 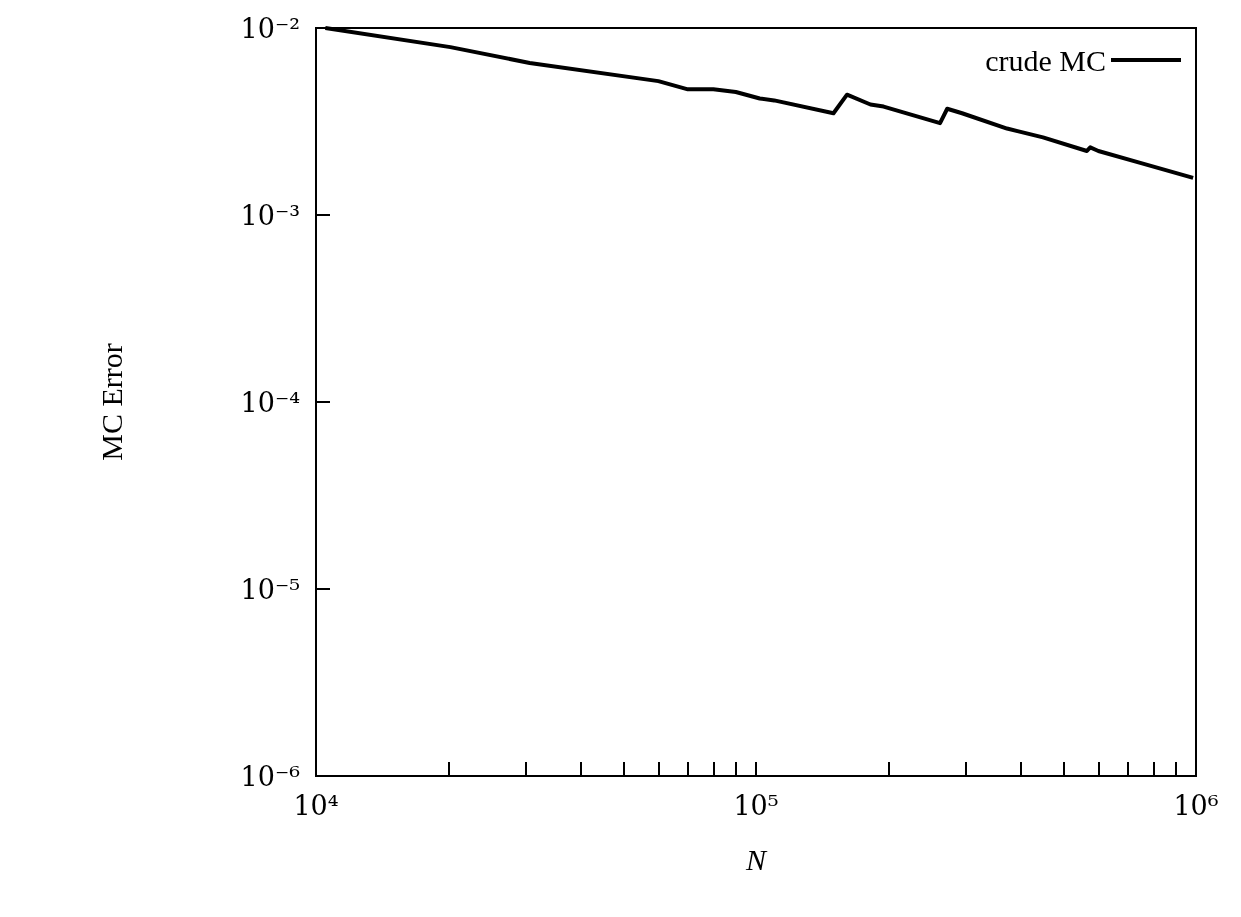 What do you see at coordinates (756, 805) in the screenshot?
I see `x-tick-label: 10⁵` at bounding box center [756, 805].